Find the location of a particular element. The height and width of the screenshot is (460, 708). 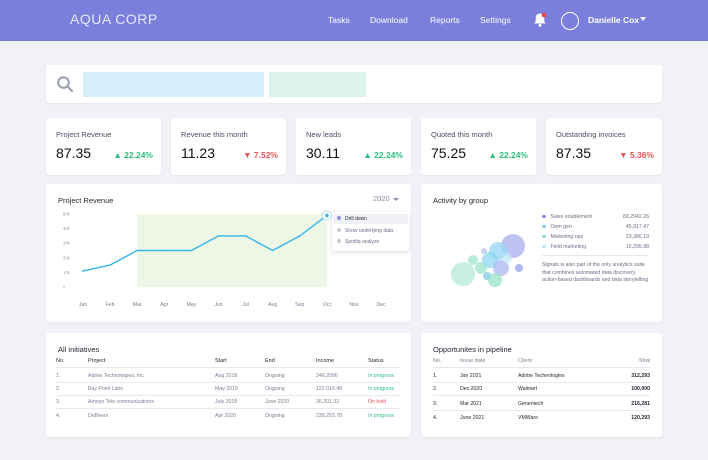

x-tick-label: Sep is located at coordinates (299, 305).